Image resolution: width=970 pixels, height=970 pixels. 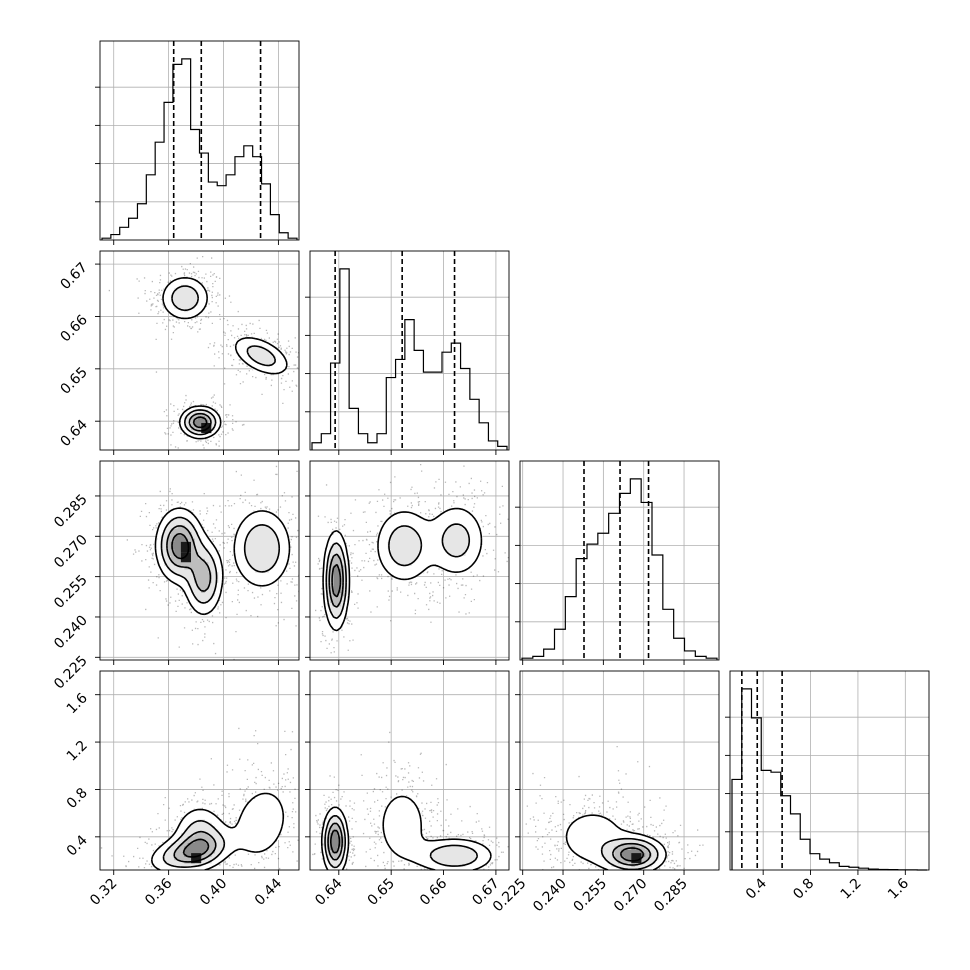 I want to click on xtick-label-0-0: 0.32, so click(x=103, y=892).